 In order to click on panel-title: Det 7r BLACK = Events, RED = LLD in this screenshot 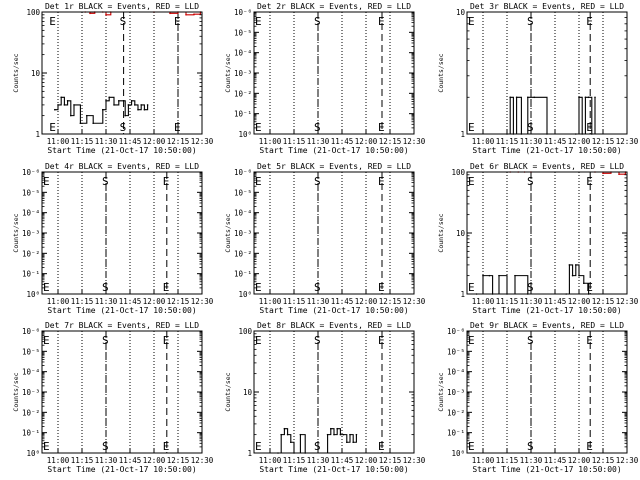, I will do `click(122, 325)`.